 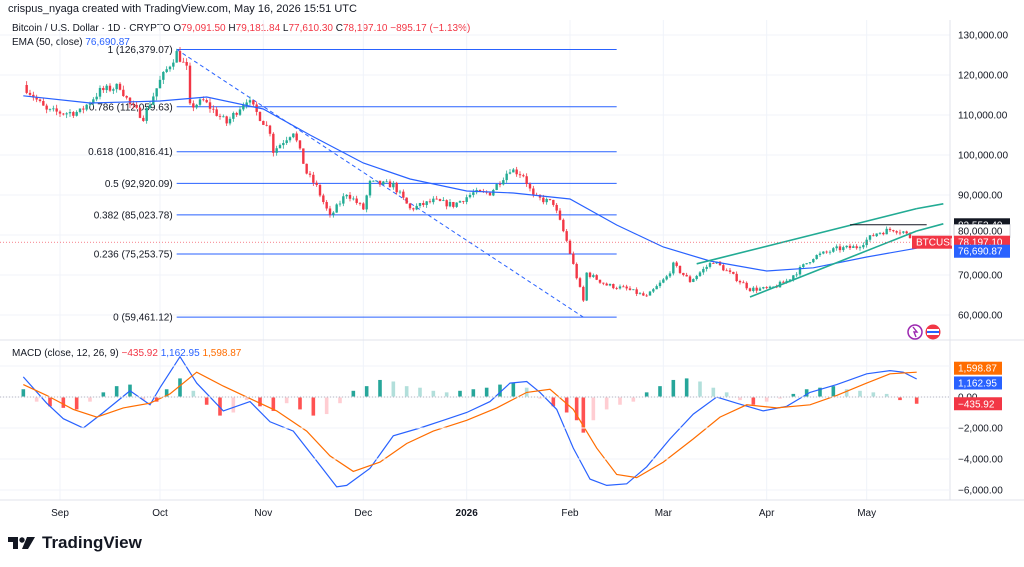 What do you see at coordinates (980, 491) in the screenshot?
I see `macd-tick-label: −6,000.00` at bounding box center [980, 491].